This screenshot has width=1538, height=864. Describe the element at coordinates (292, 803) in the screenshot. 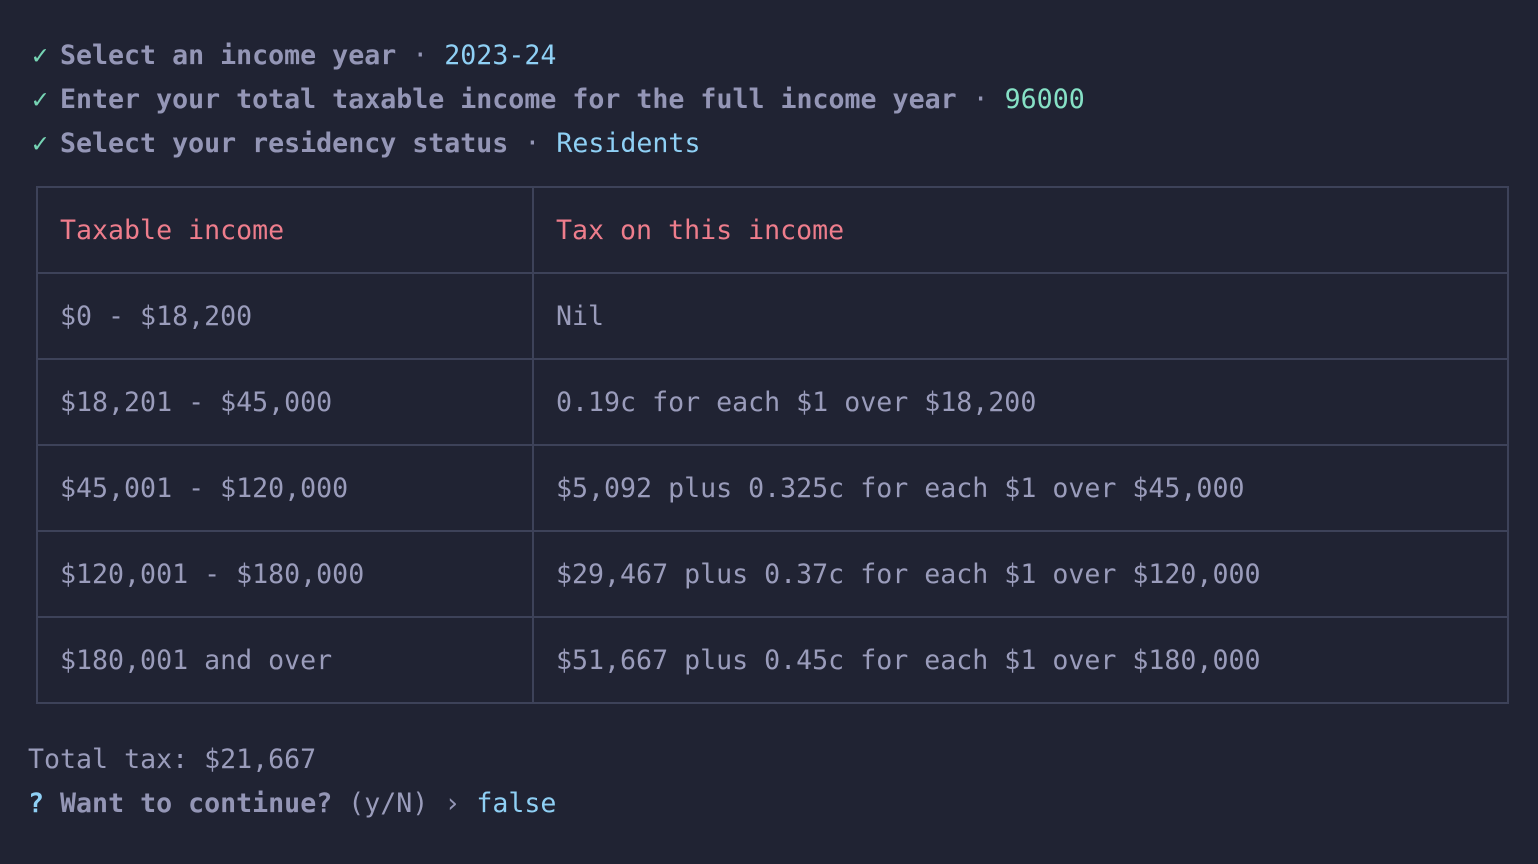

I see `continue-prompt: ? Want to continue? (y/N) › false` at that location.